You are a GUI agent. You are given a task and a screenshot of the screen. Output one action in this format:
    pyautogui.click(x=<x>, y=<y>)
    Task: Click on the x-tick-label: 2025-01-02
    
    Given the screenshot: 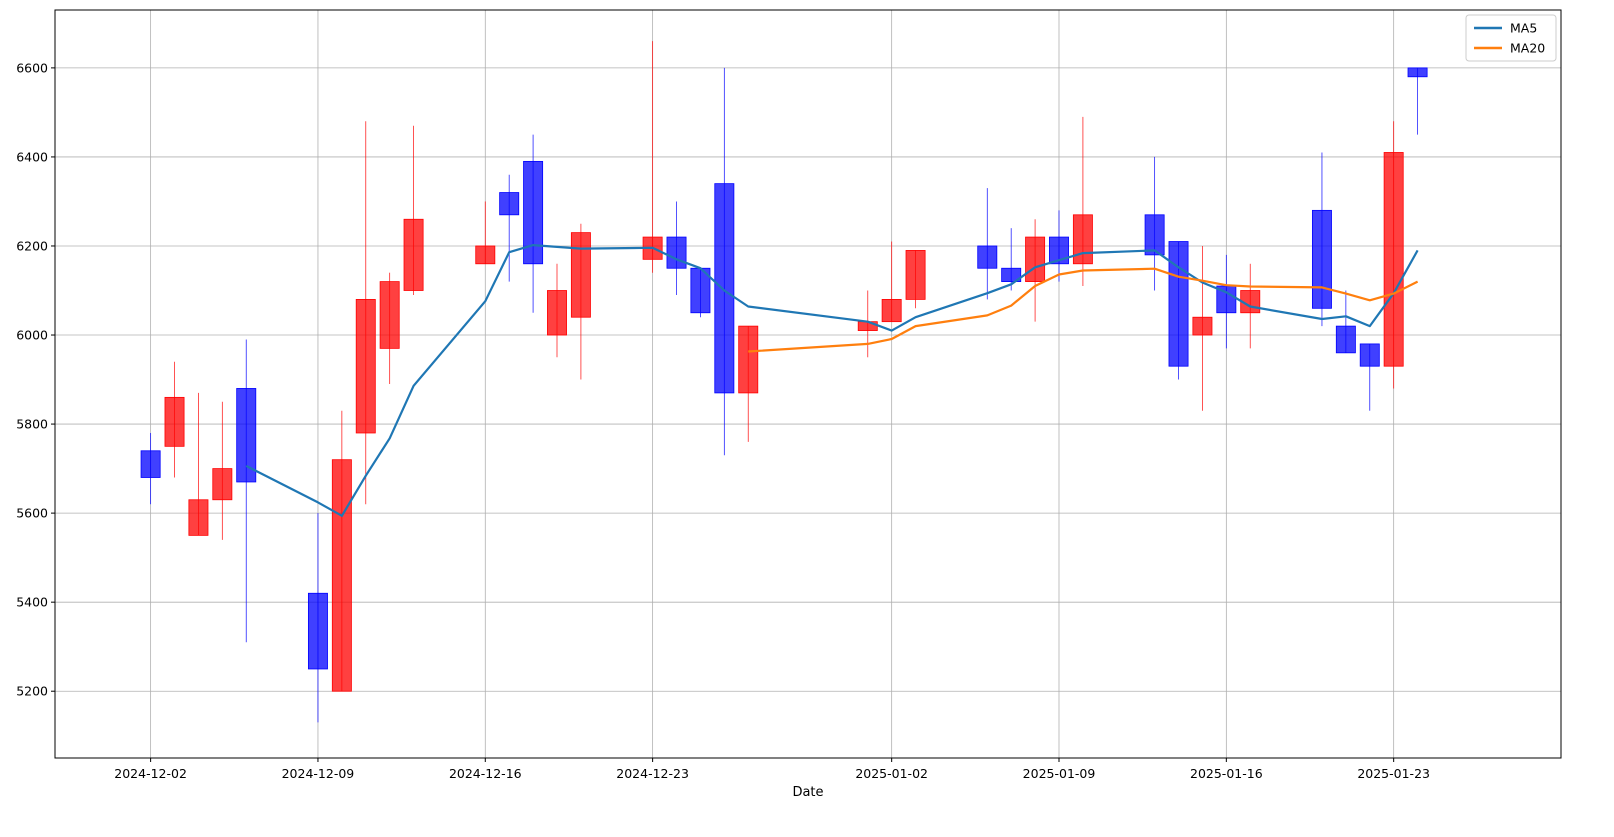 What is the action you would take?
    pyautogui.click(x=891, y=773)
    